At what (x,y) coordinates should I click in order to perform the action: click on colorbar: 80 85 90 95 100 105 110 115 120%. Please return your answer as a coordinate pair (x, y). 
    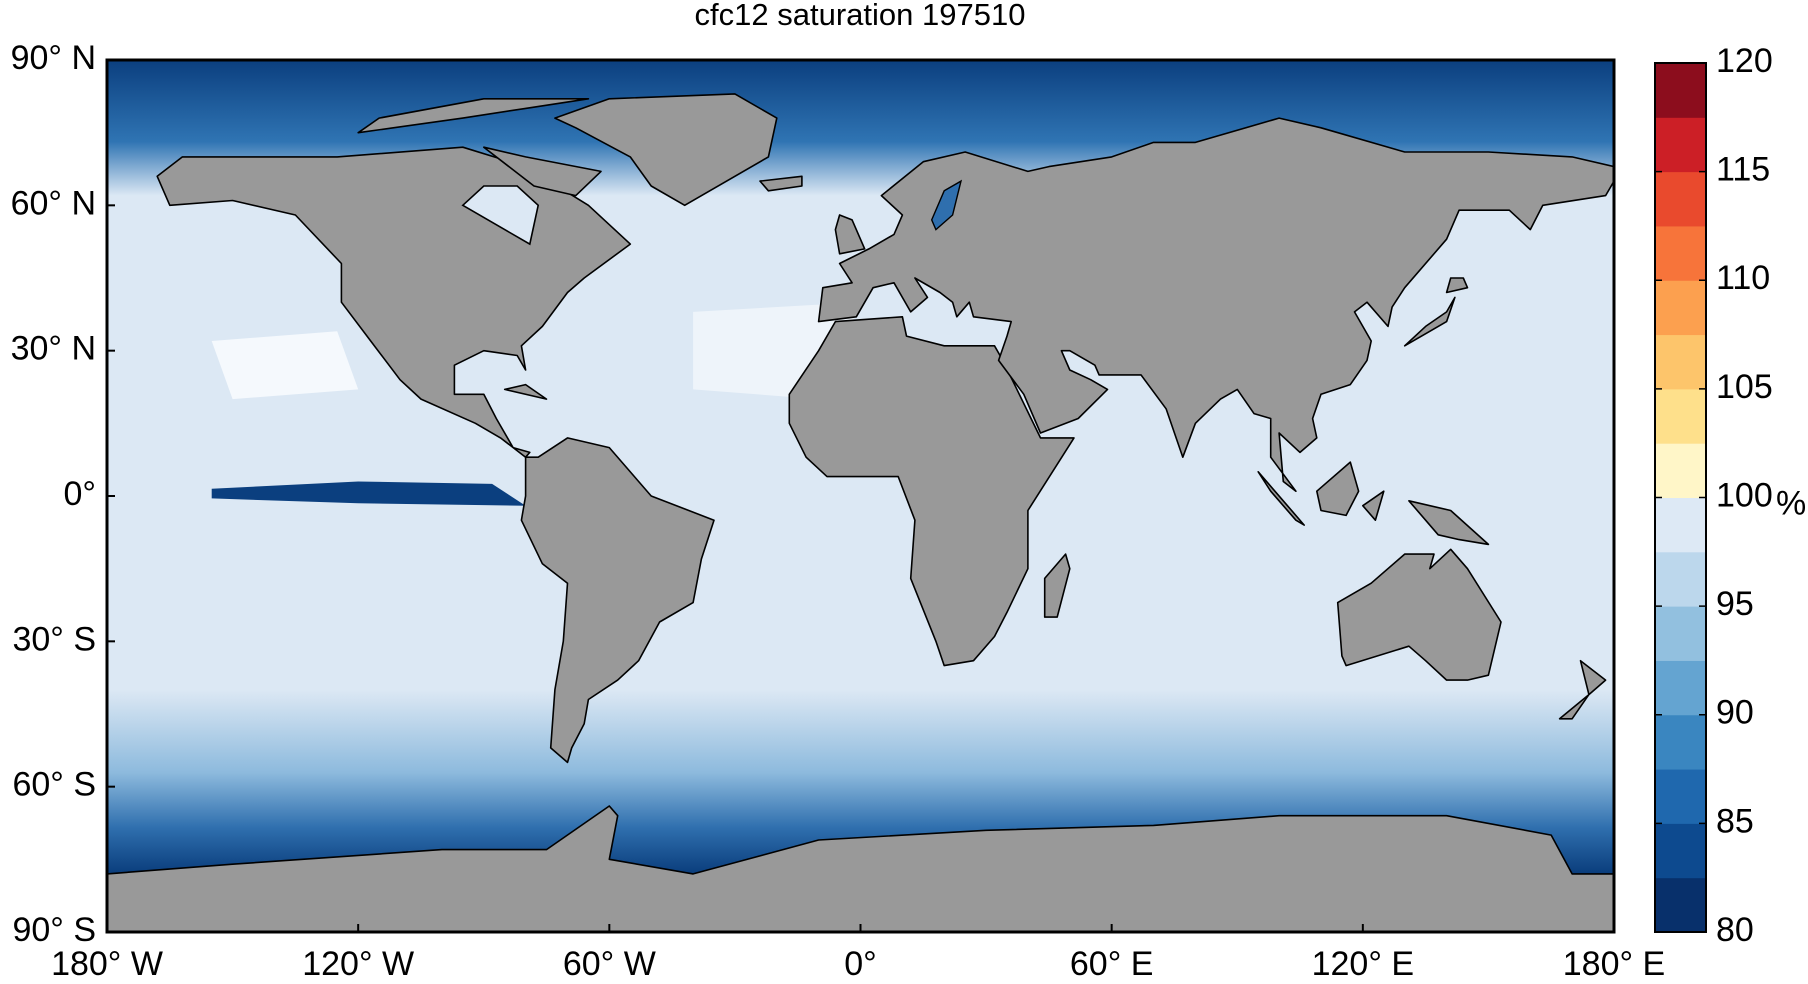
    Looking at the image, I should click on (1730, 495).